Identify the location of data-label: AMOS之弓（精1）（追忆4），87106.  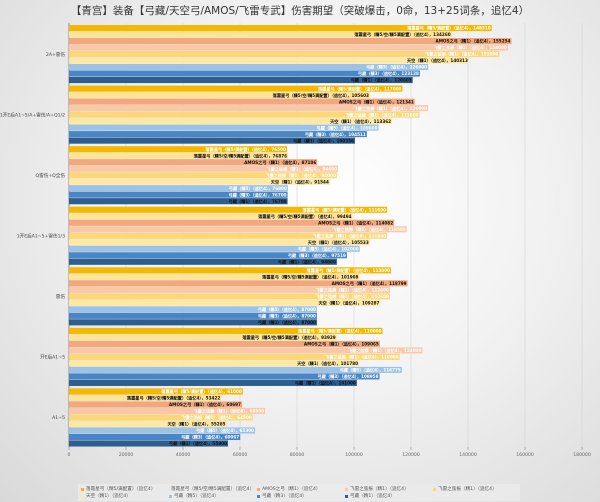
(280, 162).